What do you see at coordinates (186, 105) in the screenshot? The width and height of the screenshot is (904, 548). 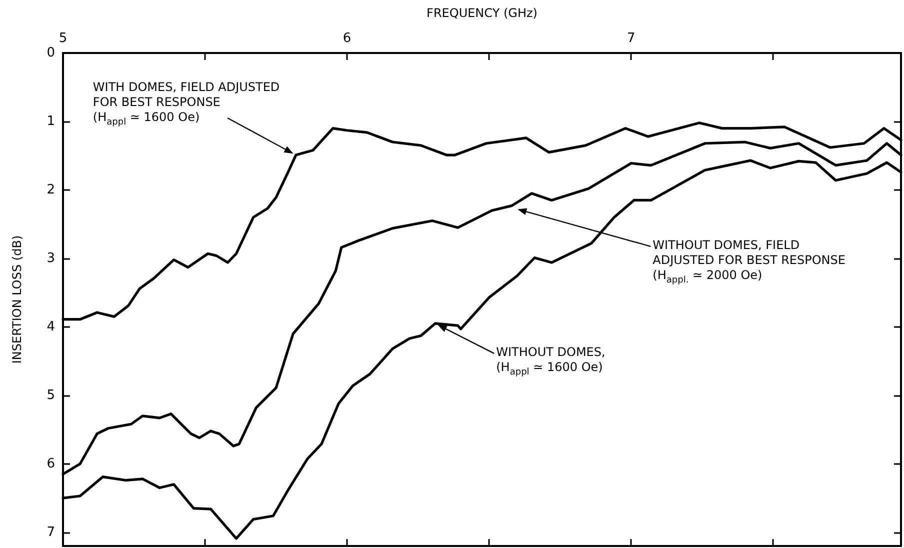 I see `annotation: WITH DOMES, FIELD ADJUSTED FOR BEST RESPONSE (H$_{appl}$ ≃ 1600 Oe)` at bounding box center [186, 105].